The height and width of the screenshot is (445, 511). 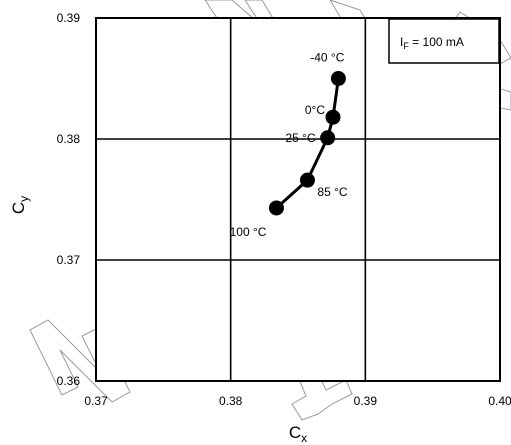 I want to click on y-tick-label: 0.39, so click(x=69, y=18).